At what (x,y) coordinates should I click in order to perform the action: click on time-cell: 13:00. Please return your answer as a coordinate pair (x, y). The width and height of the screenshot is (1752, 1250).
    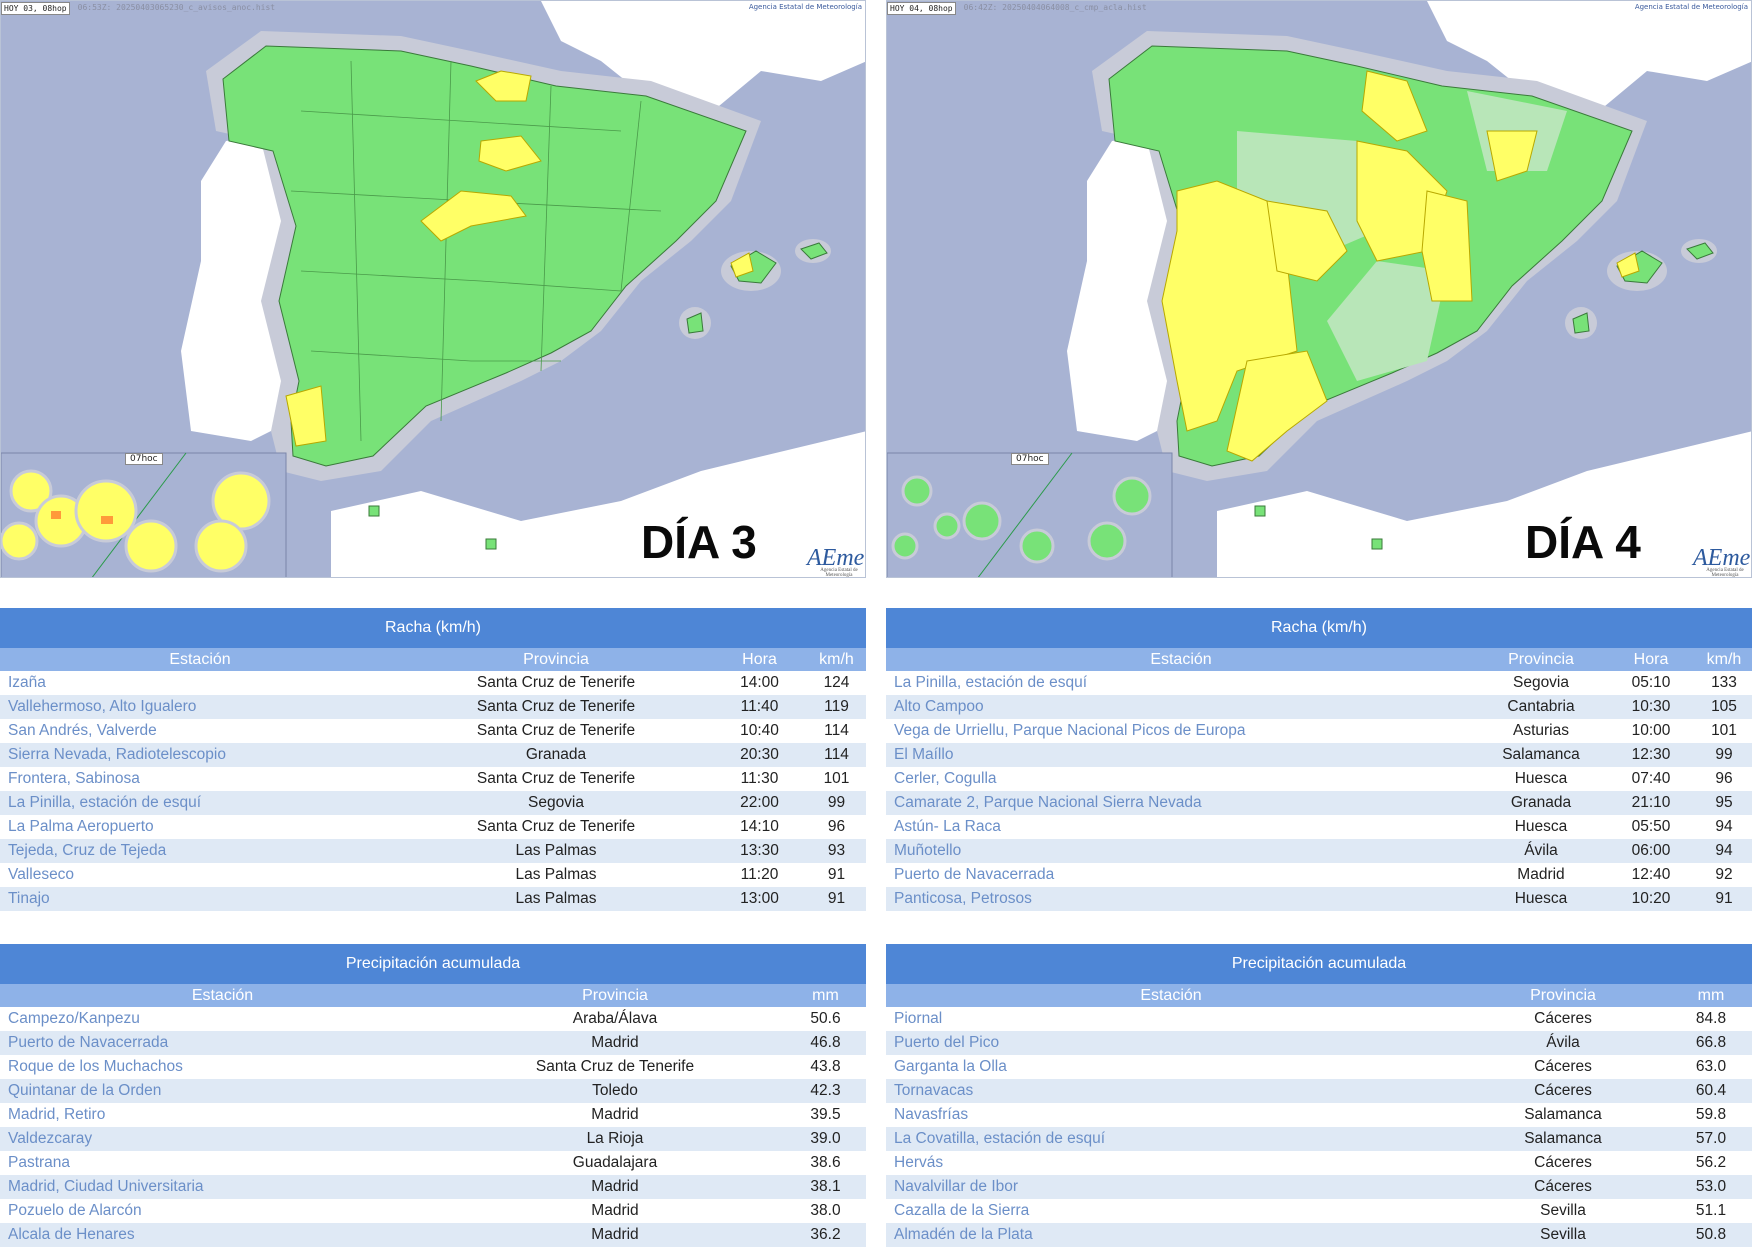
    Looking at the image, I should click on (759, 899).